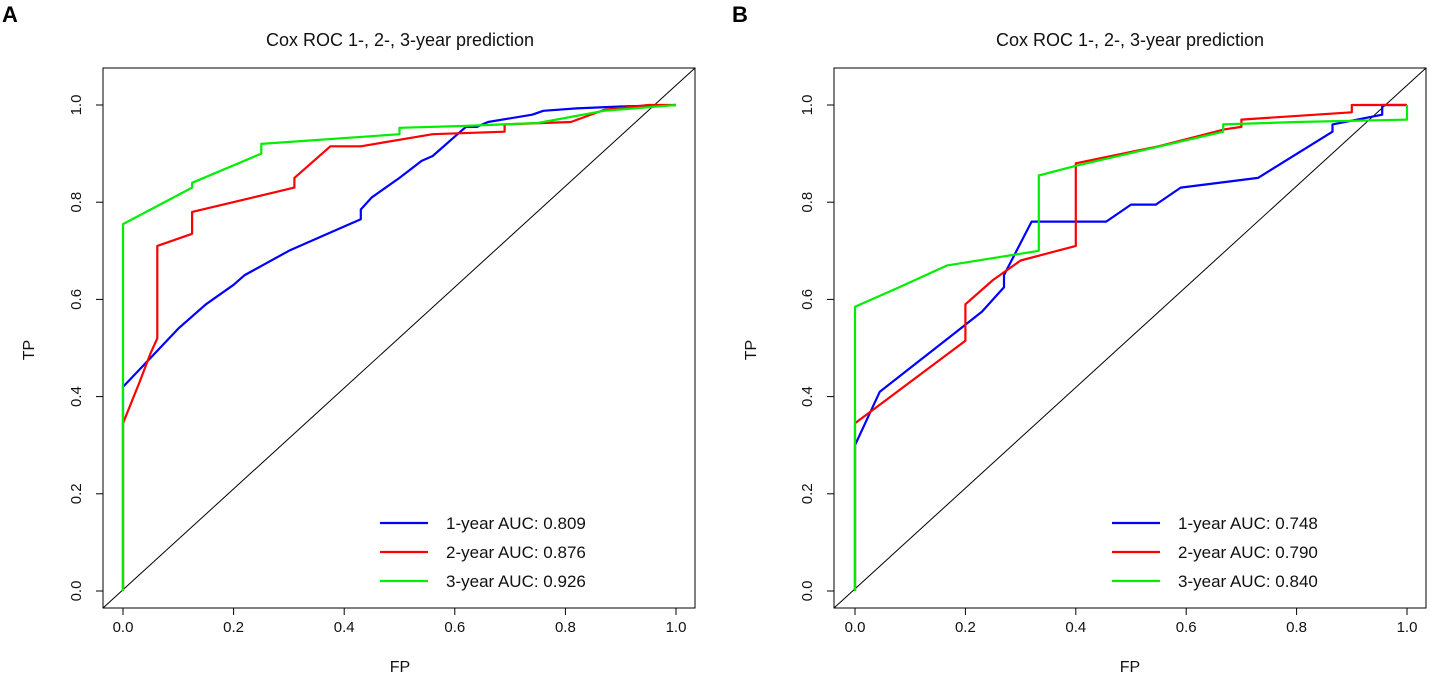 The height and width of the screenshot is (677, 1430). What do you see at coordinates (516, 552) in the screenshot?
I see `legend-label-2: 2-year AUC: 0.876` at bounding box center [516, 552].